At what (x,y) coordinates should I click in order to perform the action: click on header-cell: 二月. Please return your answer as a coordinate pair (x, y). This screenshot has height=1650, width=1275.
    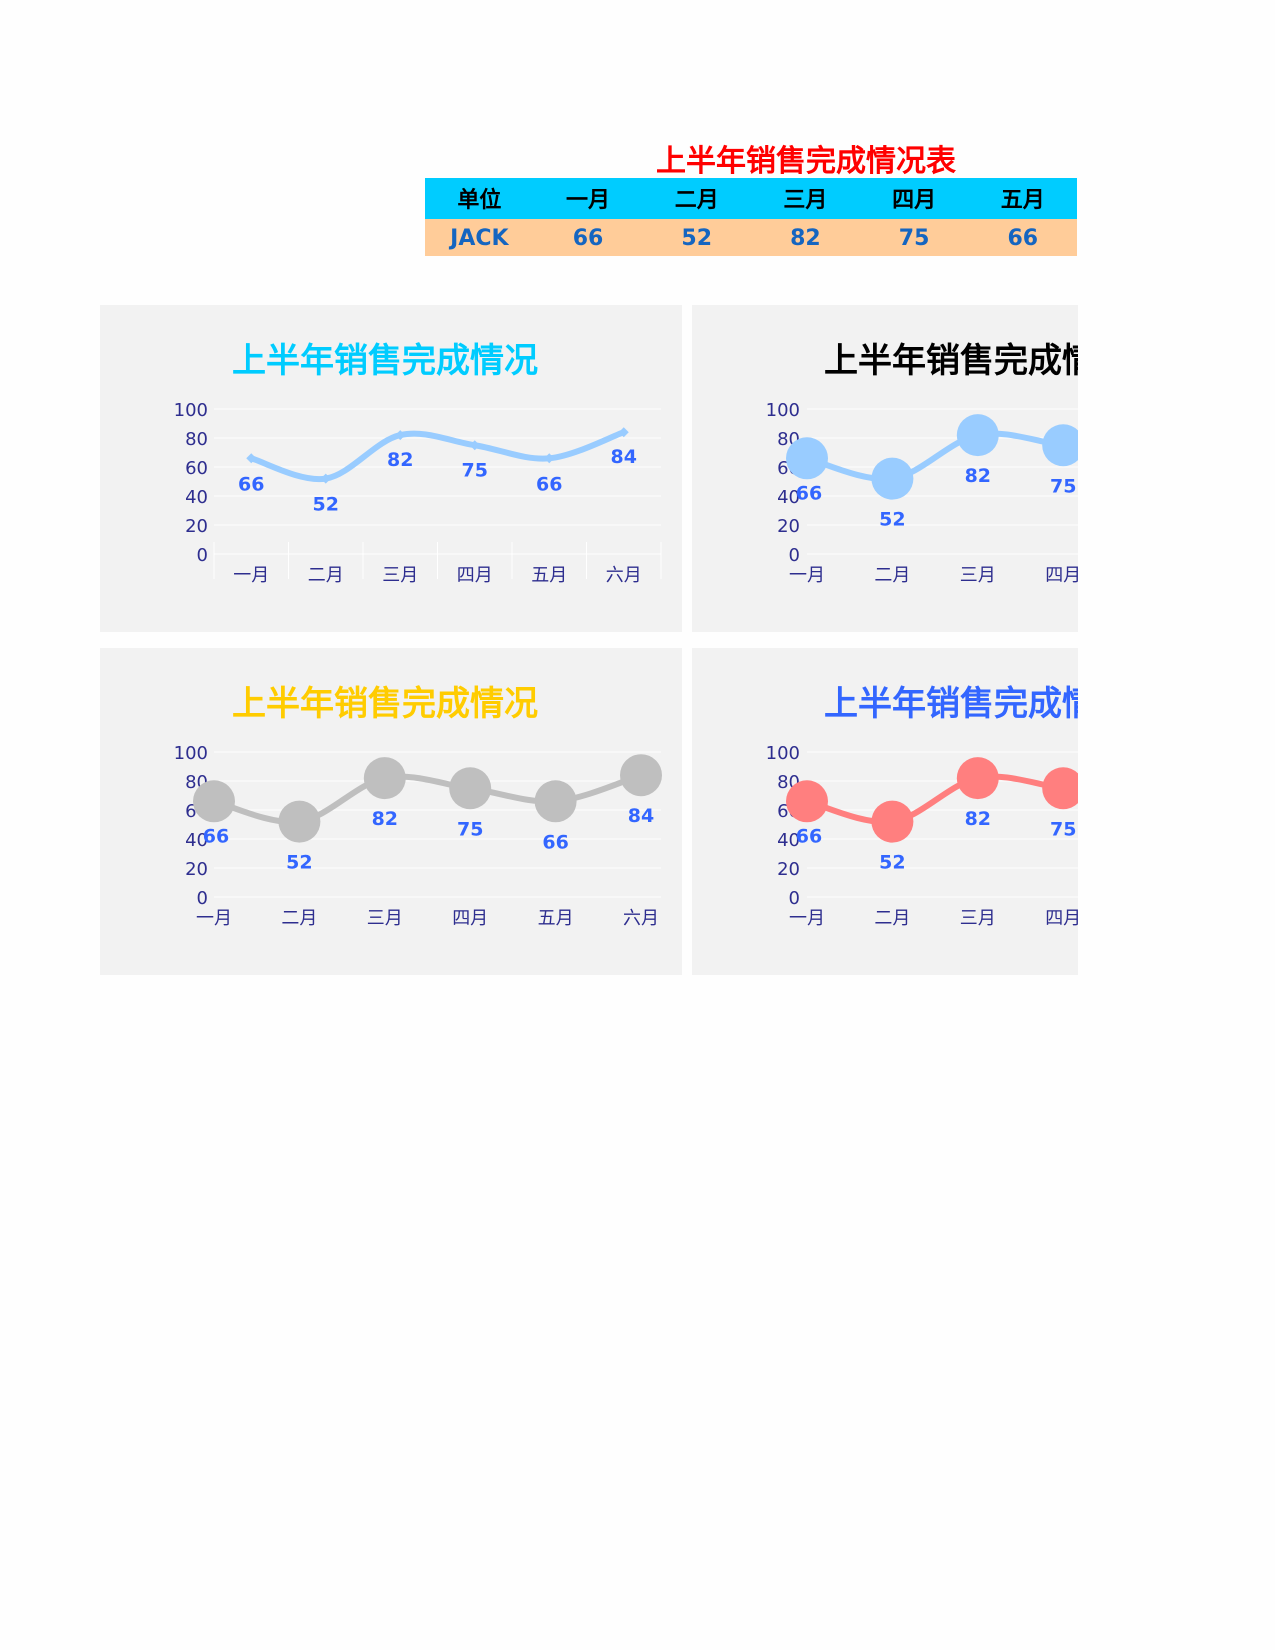
    Looking at the image, I should click on (696, 200).